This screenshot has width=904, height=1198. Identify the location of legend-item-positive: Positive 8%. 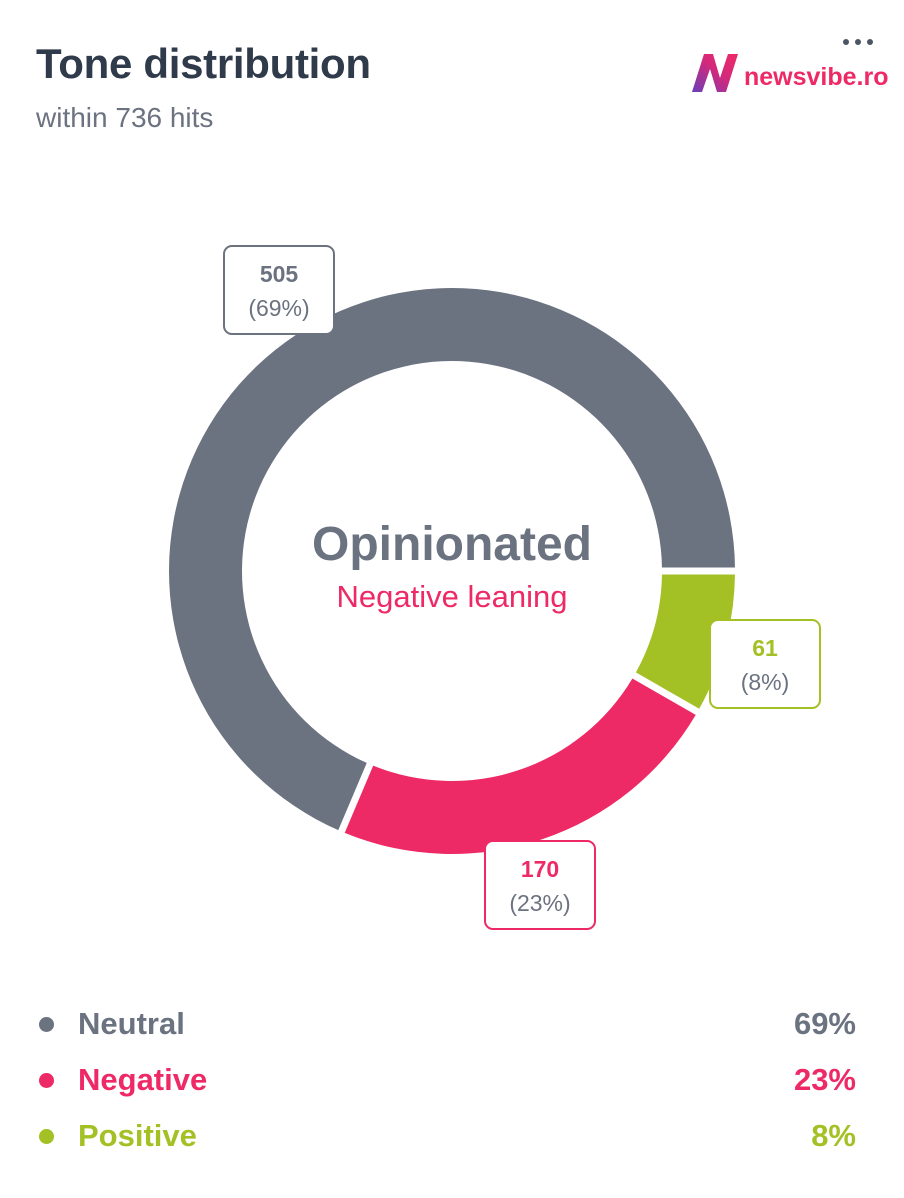
(446, 1136).